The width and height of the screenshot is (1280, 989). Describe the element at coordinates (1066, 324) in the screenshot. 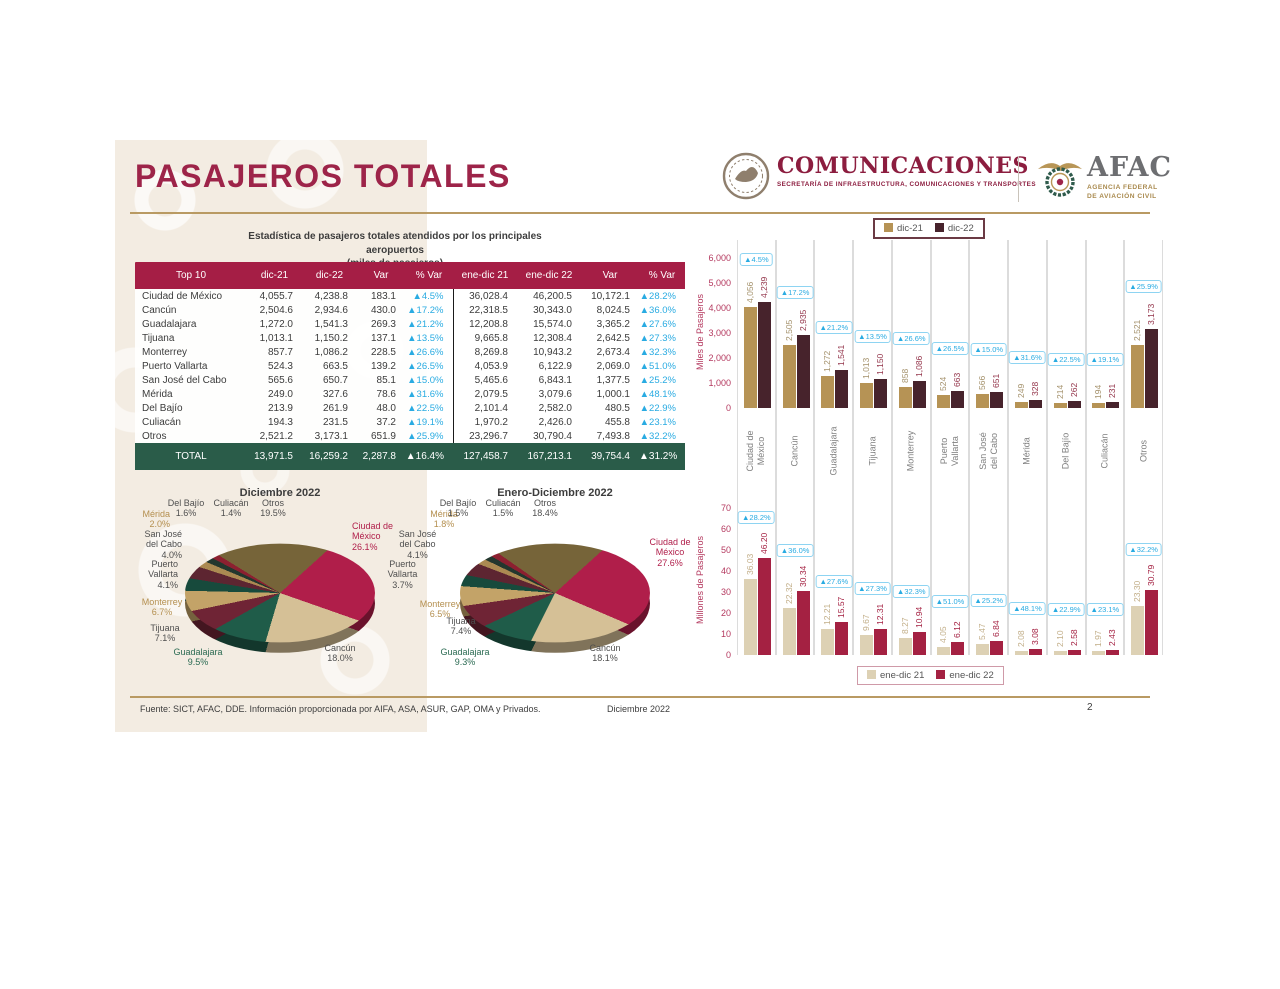

I see `dic-chart-segment: 214 262 ▲22.5%` at that location.